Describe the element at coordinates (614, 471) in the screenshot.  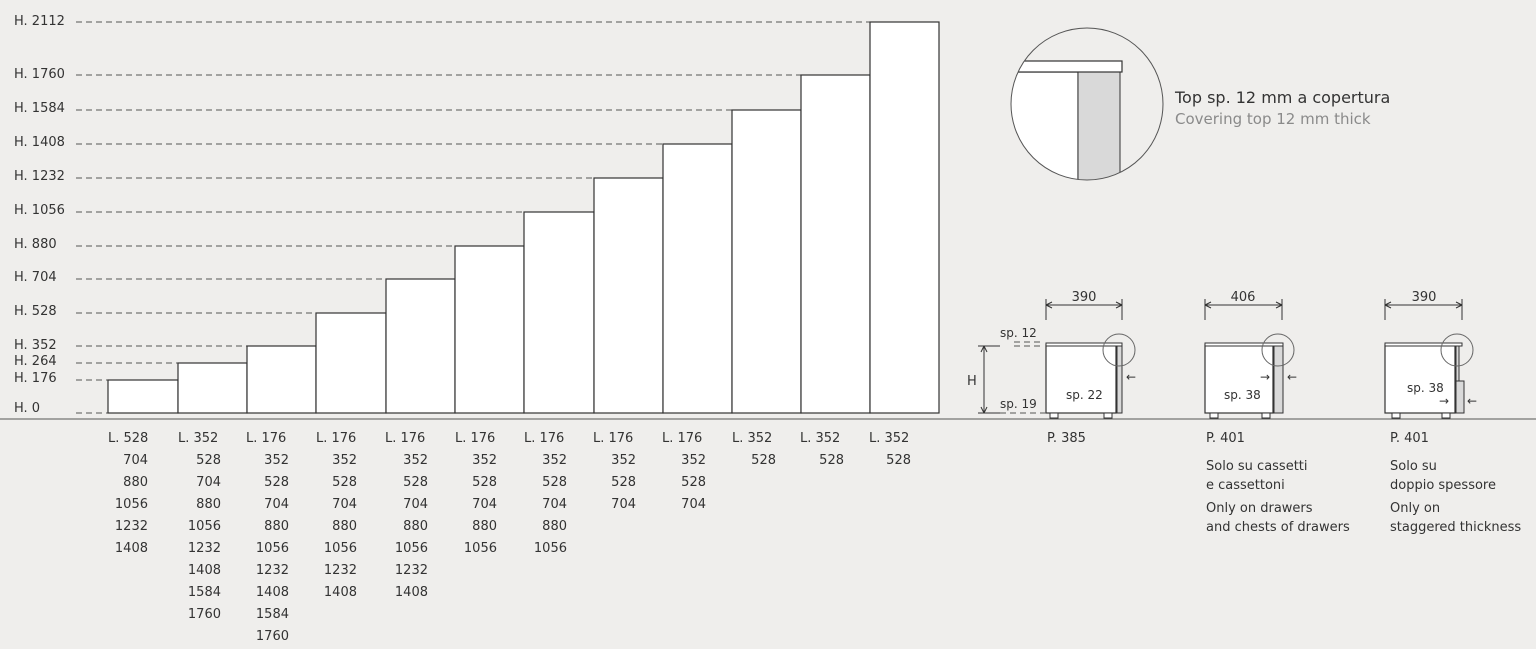
I see `width-column-8: L. 176 352 528 704` at that location.